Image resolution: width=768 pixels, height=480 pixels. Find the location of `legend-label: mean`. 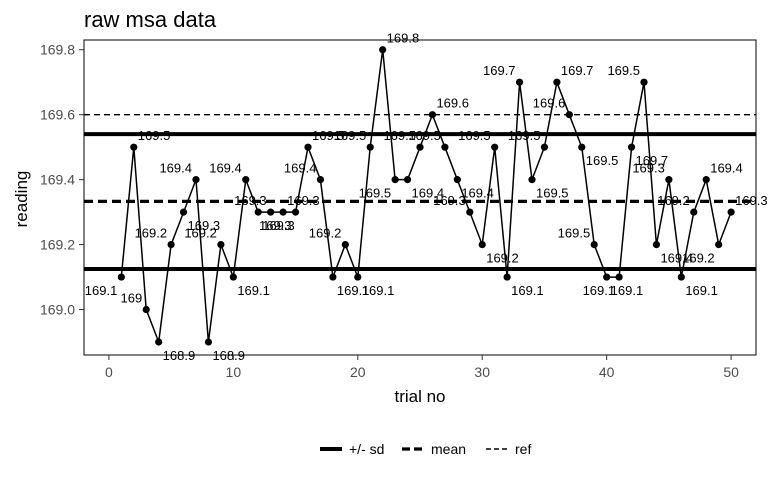

legend-label: mean is located at coordinates (448, 449).